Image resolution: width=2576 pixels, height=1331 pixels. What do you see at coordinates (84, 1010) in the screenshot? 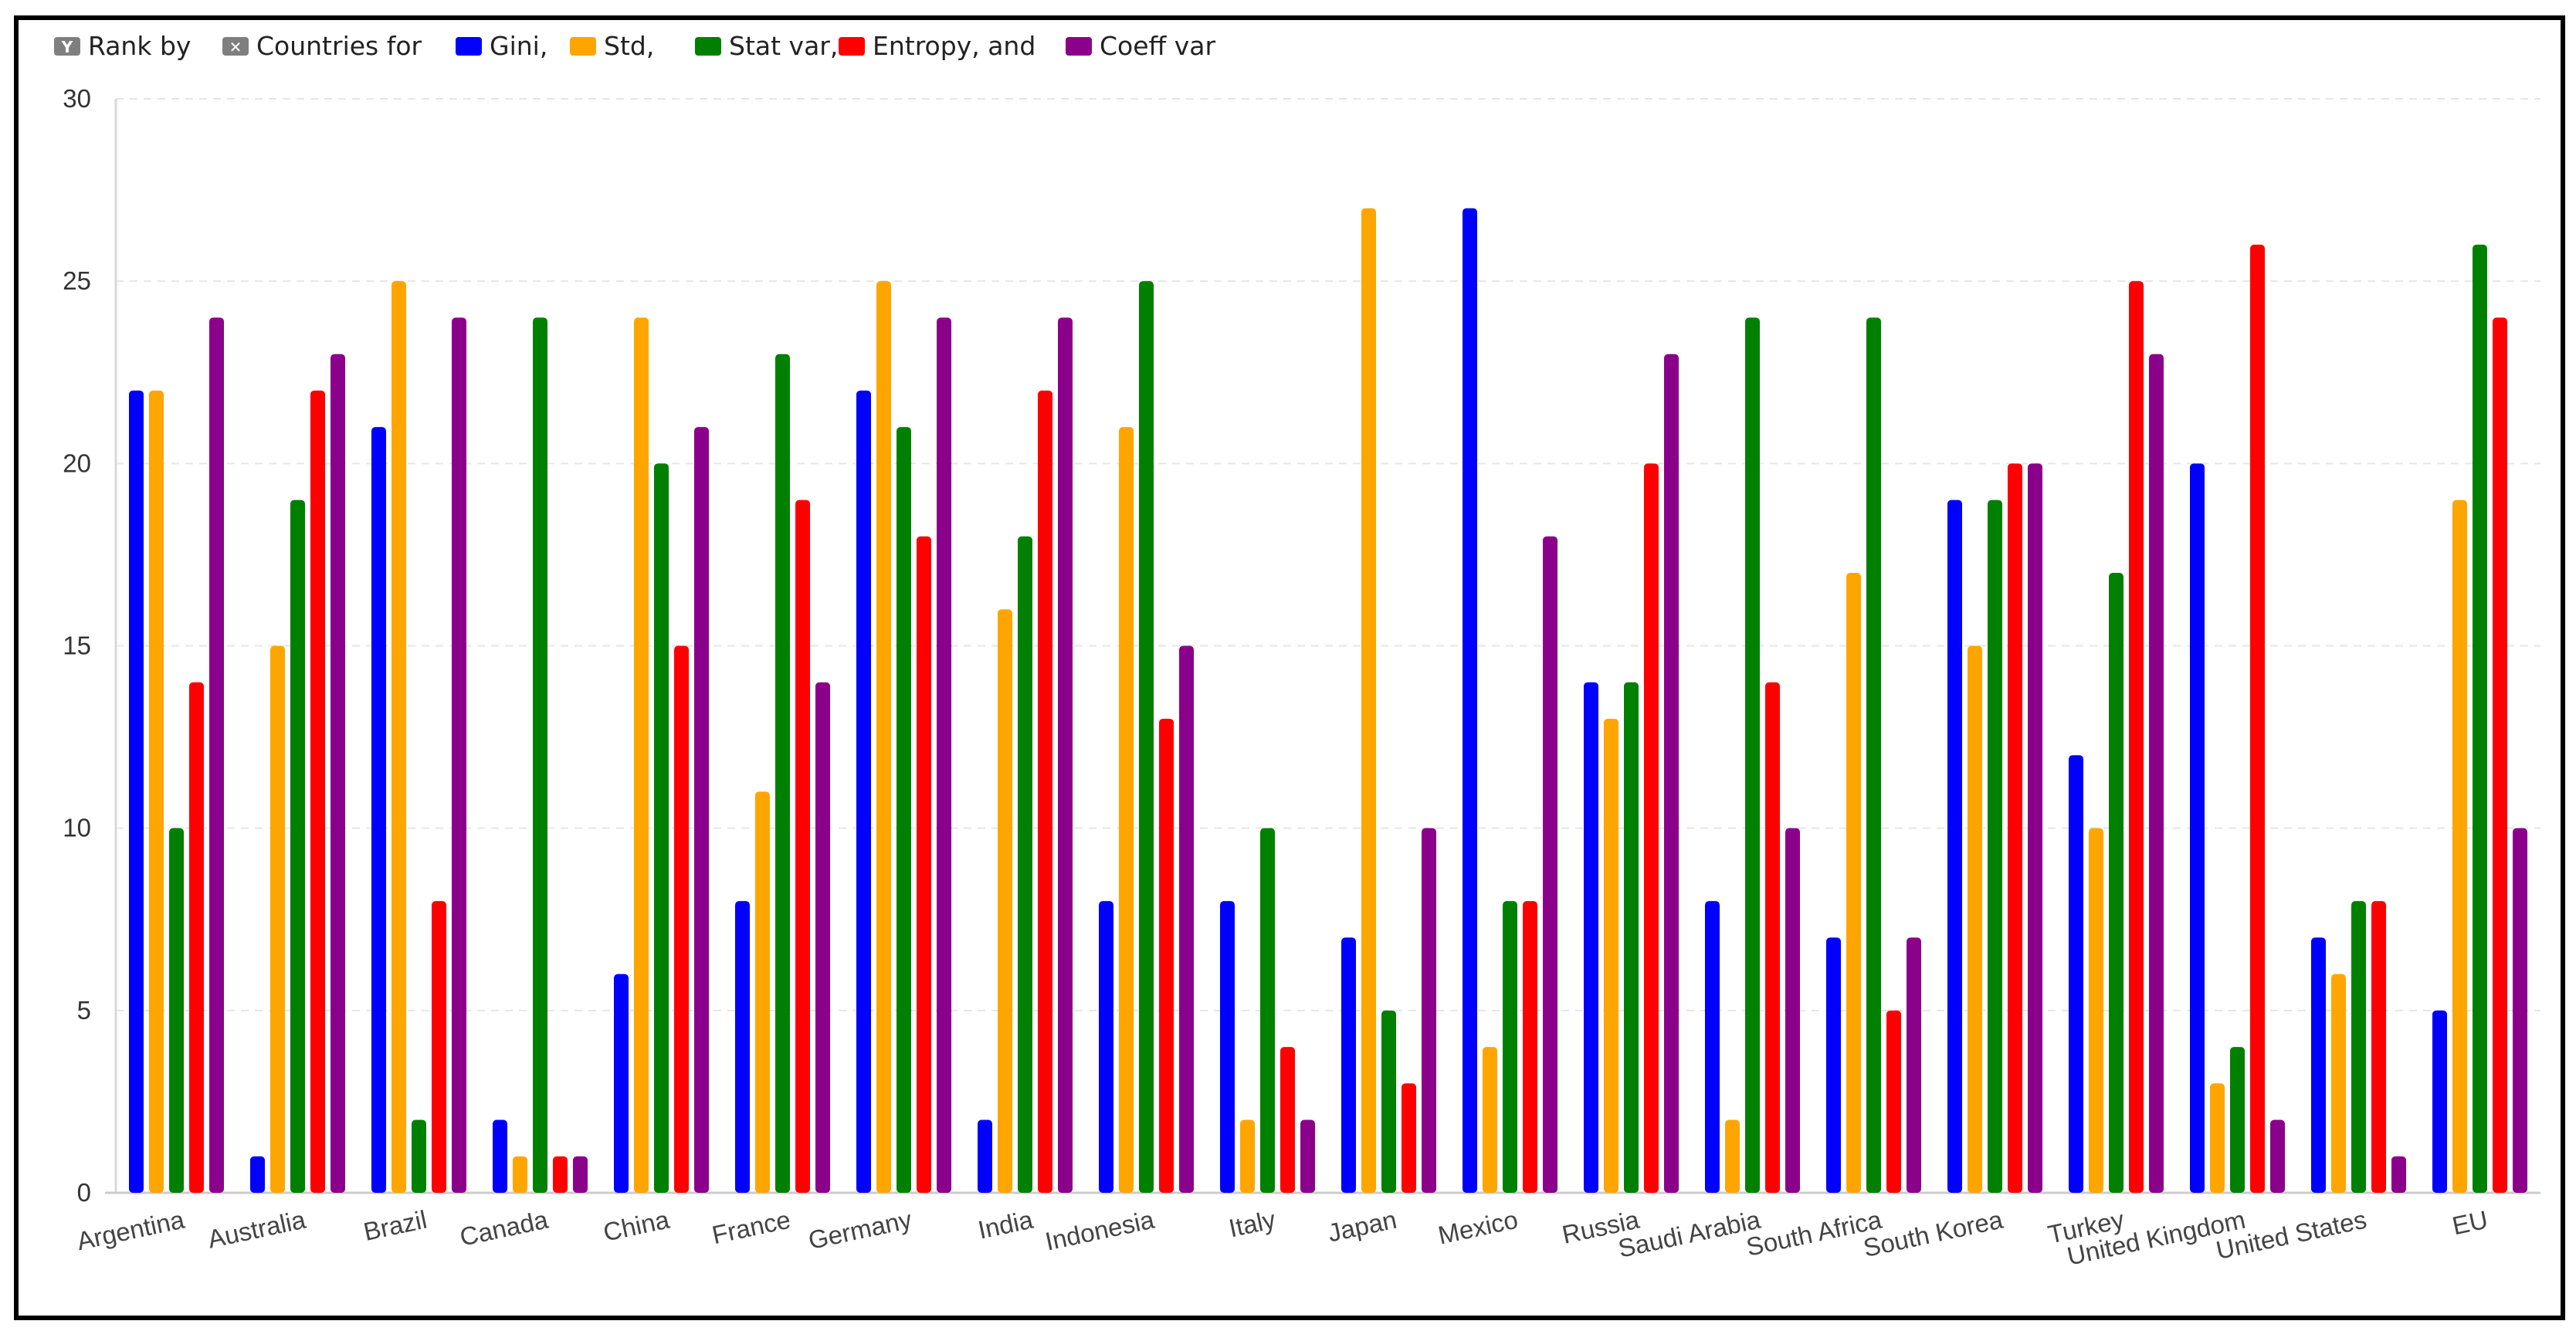
I see `y-tick-label: 5` at bounding box center [84, 1010].